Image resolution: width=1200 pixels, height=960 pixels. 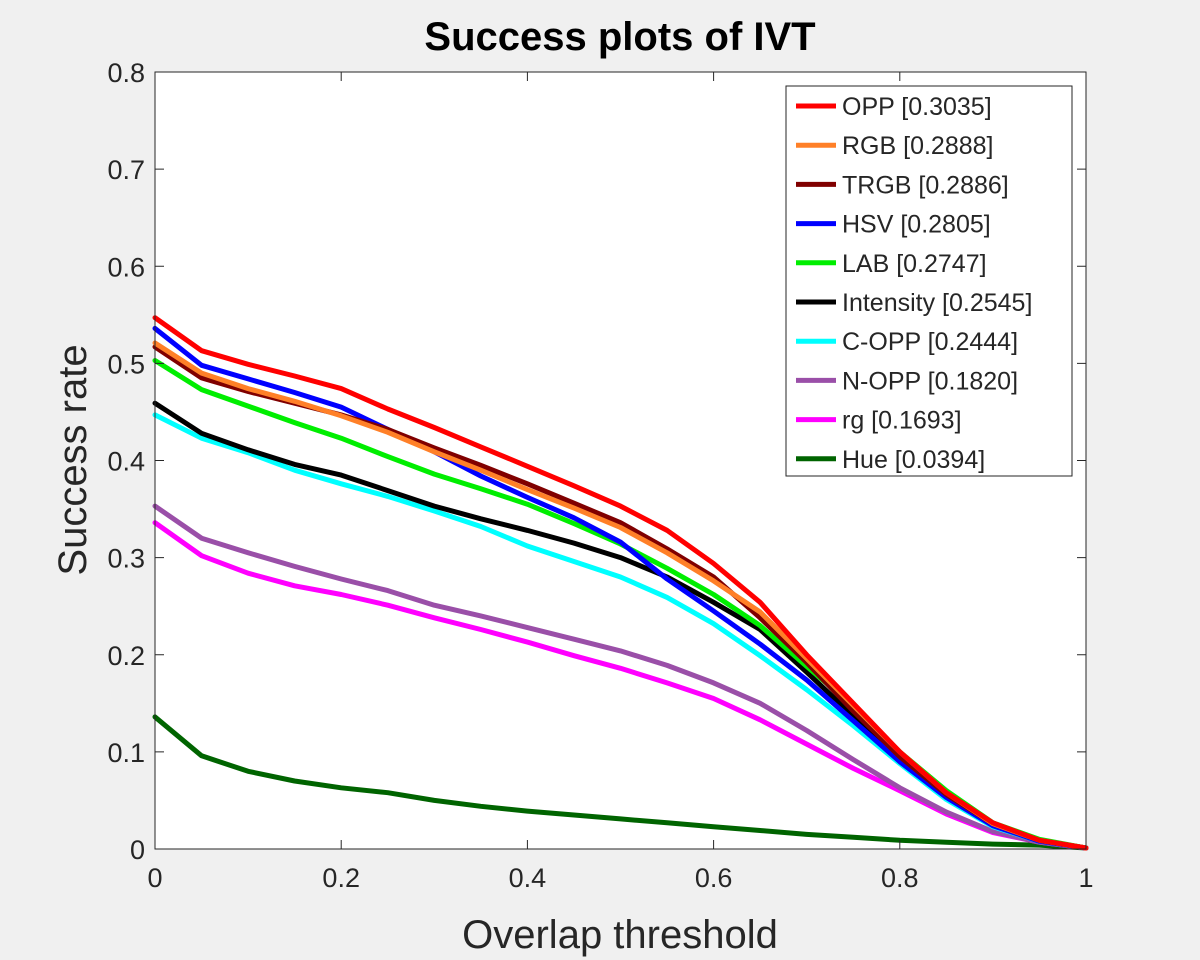 What do you see at coordinates (341, 878) in the screenshot?
I see `x-tick-label: 0.2` at bounding box center [341, 878].